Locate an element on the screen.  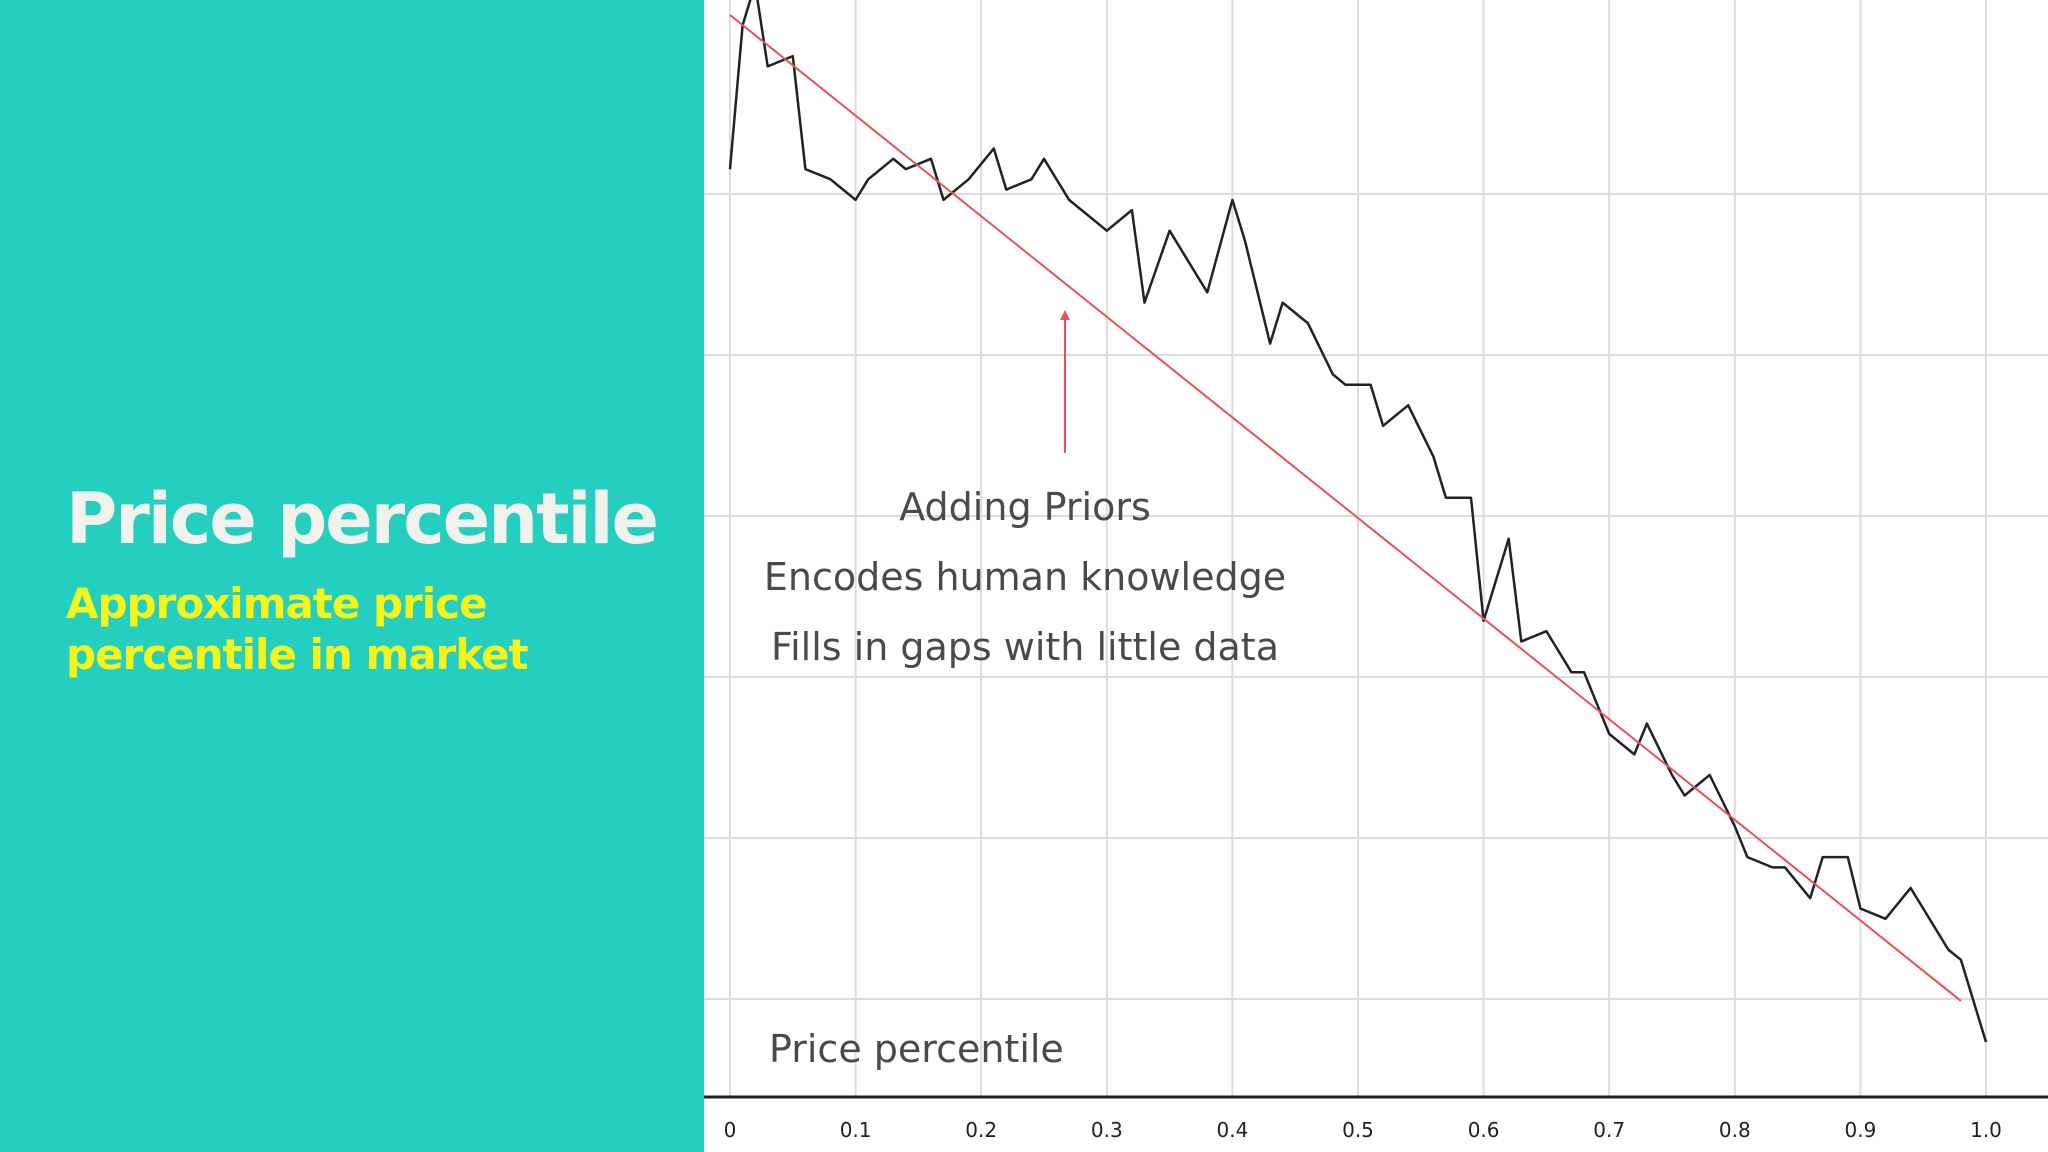
x-tick-labels: 0 0.1 0.2 0.3 0.4 0.5 0.6 0.7 0.8 0.9 1.0 is located at coordinates (1363, 1130).